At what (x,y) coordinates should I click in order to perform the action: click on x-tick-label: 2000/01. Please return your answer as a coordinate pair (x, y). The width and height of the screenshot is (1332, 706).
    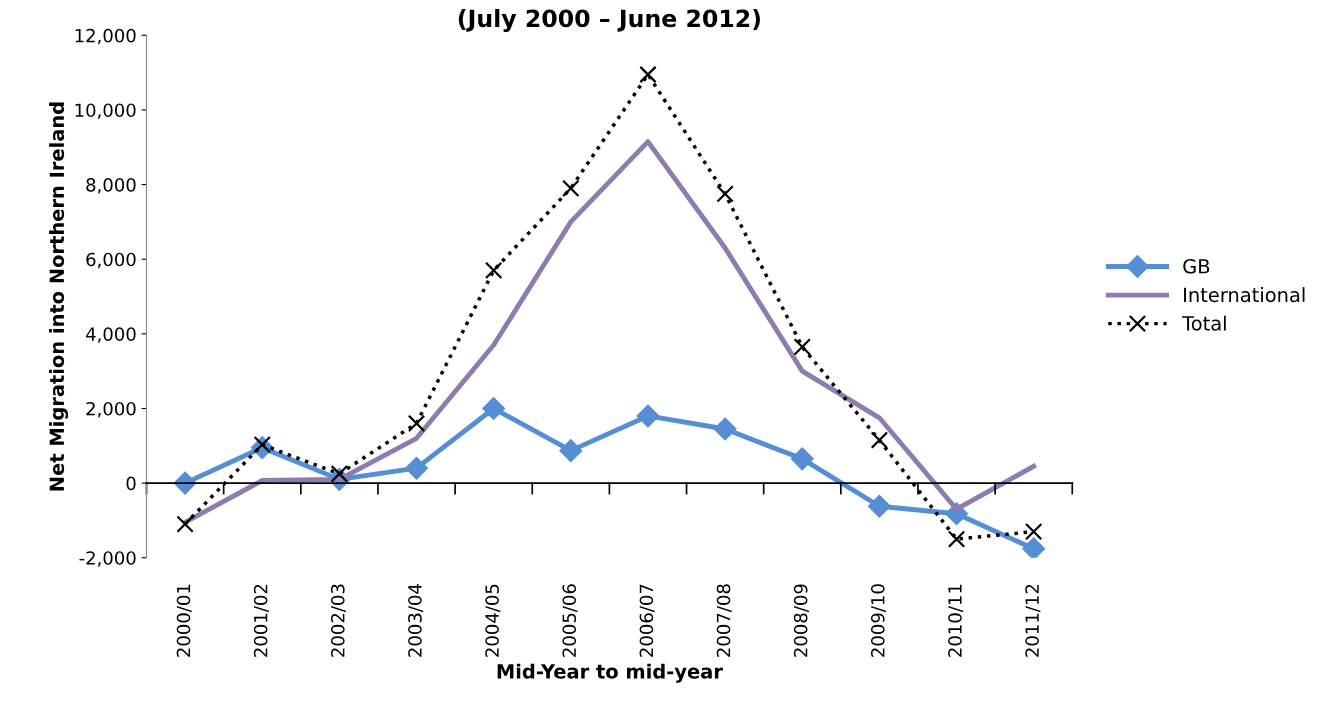
    Looking at the image, I should click on (184, 620).